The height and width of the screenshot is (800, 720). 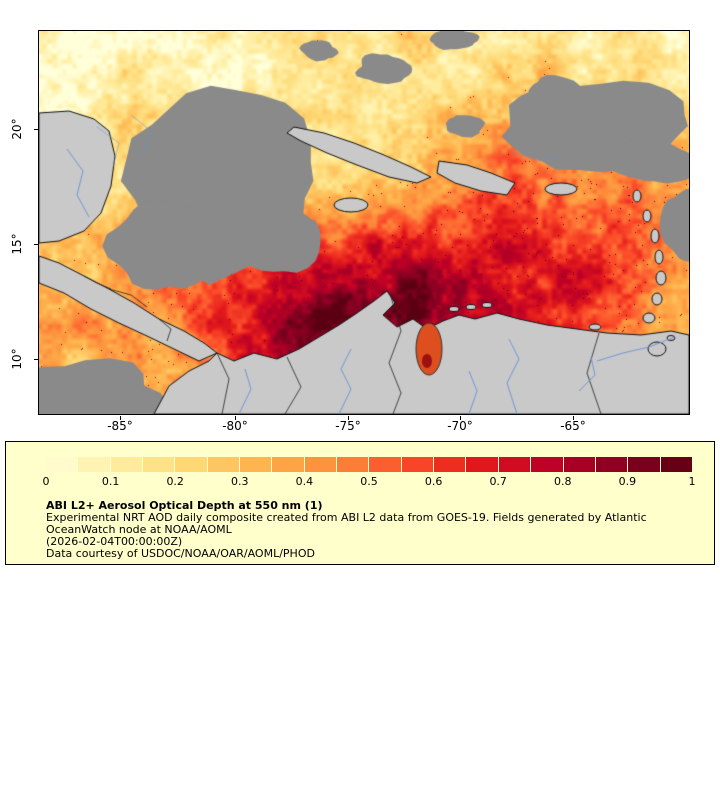 I want to click on colorbar-tick-label: 0.5, so click(x=369, y=481).